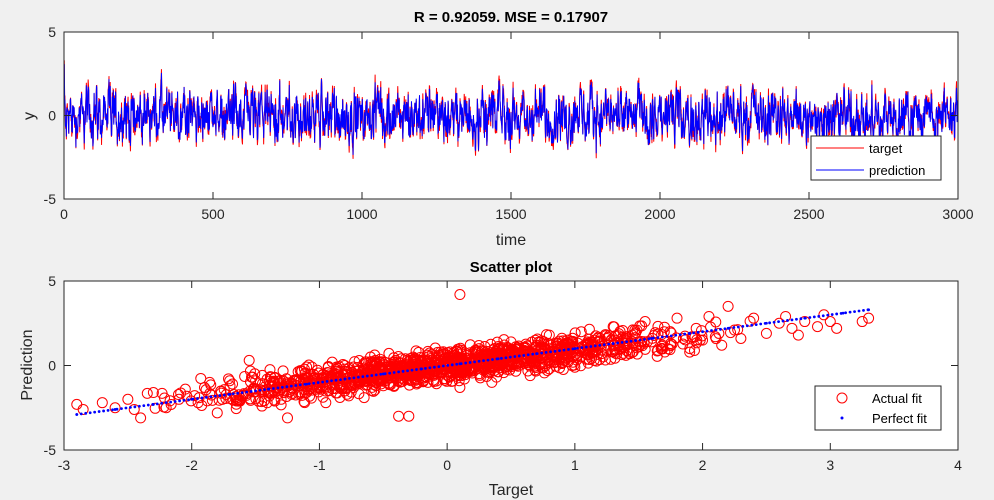 Image resolution: width=994 pixels, height=500 pixels. What do you see at coordinates (52, 366) in the screenshot?
I see `y-tick-label: 0` at bounding box center [52, 366].